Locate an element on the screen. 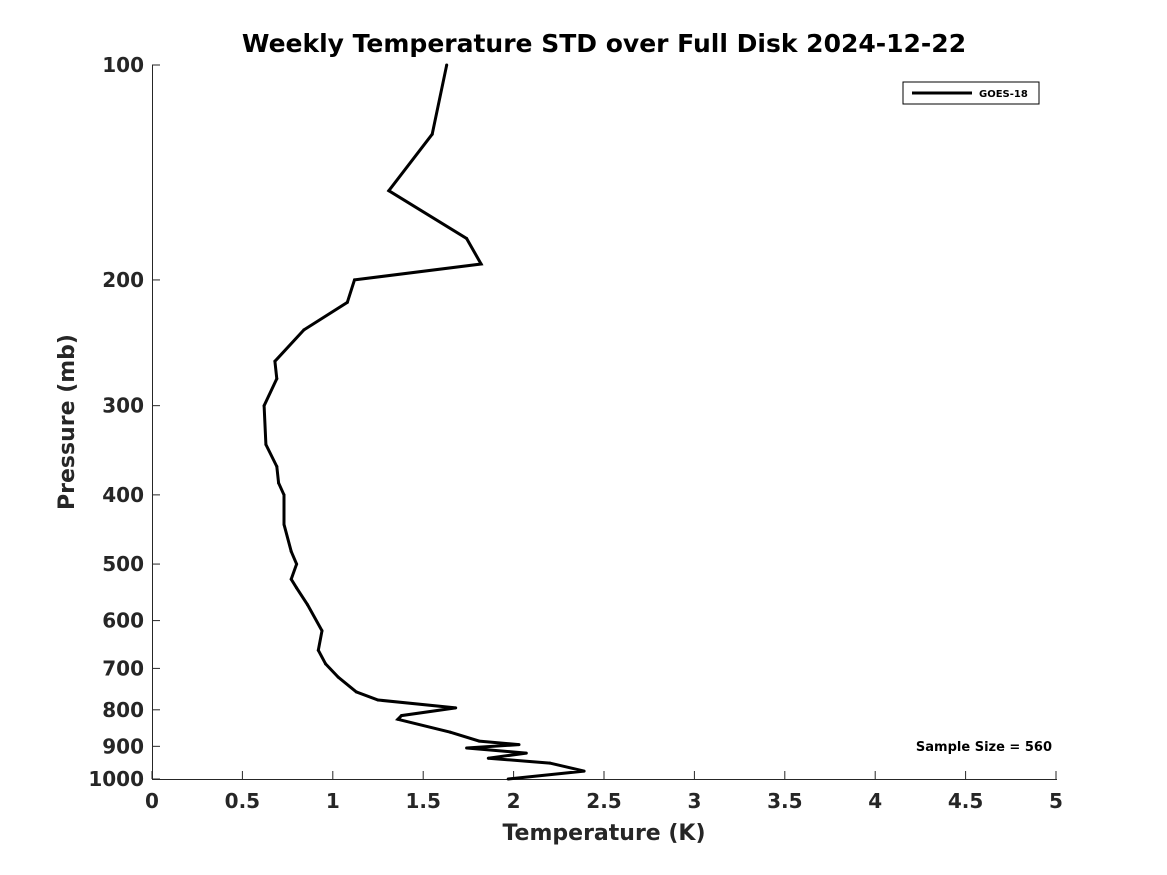 This screenshot has width=1167, height=875. y-tick-label: 100 is located at coordinates (123, 65).